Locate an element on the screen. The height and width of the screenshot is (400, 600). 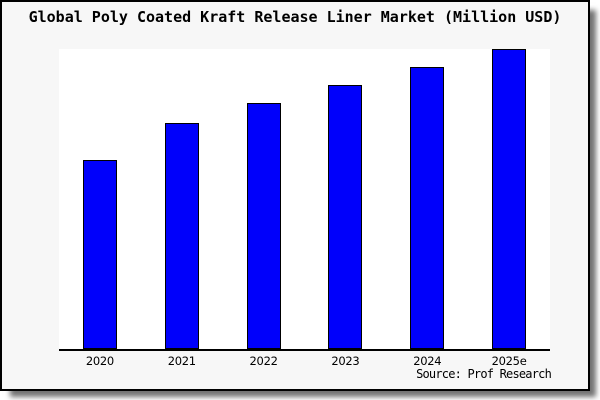
bar-2020 is located at coordinates (99, 254).